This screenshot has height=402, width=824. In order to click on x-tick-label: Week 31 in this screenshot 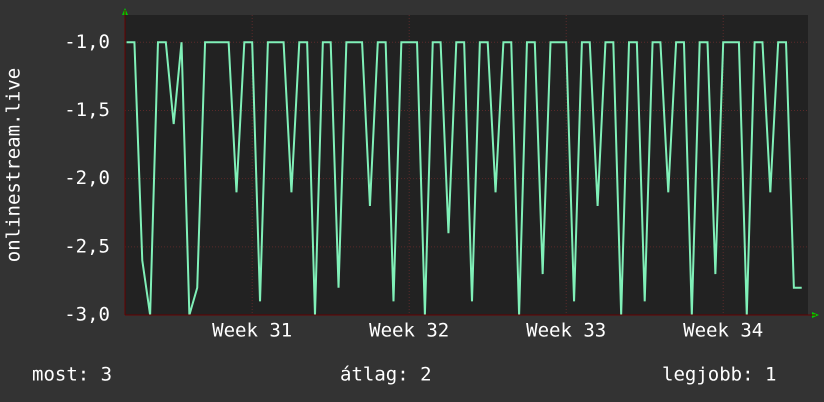, I will do `click(252, 331)`.